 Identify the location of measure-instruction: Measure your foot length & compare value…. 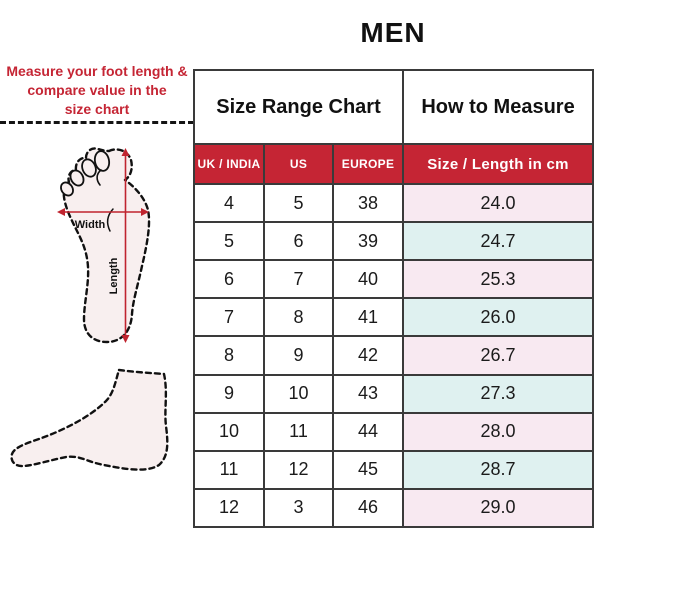
(97, 90).